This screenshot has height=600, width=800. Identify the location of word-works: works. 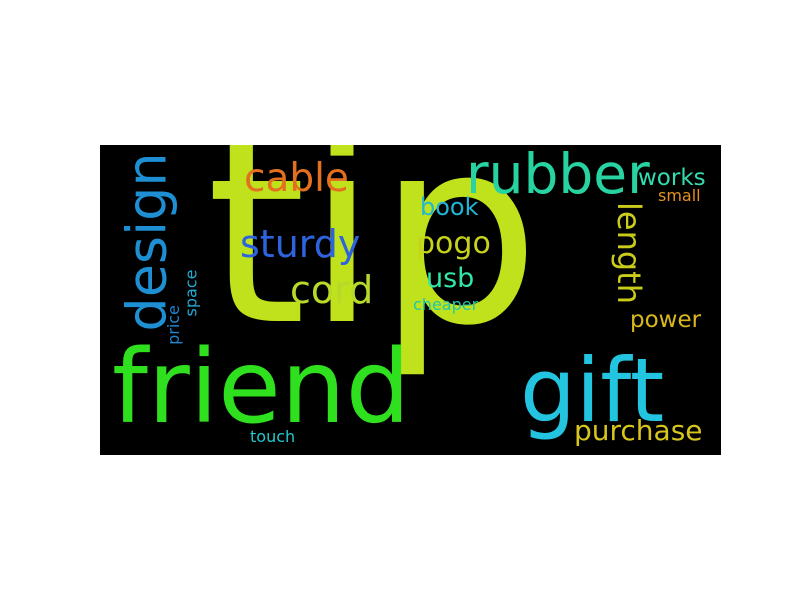
(672, 178).